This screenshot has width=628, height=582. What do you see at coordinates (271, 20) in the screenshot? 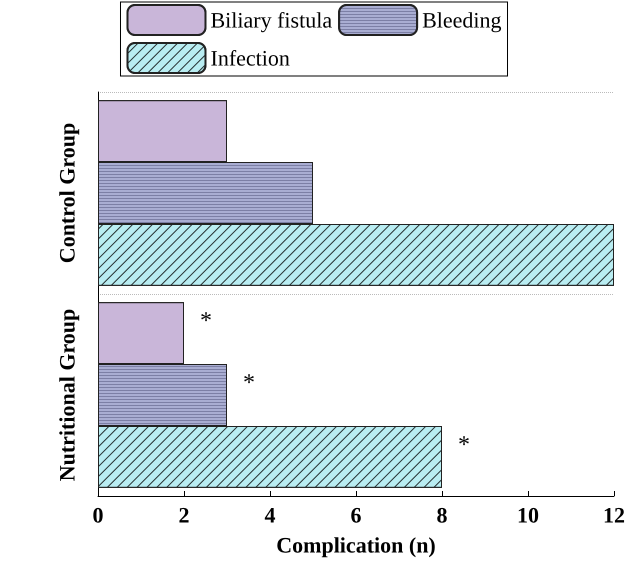
I see `legend-label: Biliary fistula` at bounding box center [271, 20].